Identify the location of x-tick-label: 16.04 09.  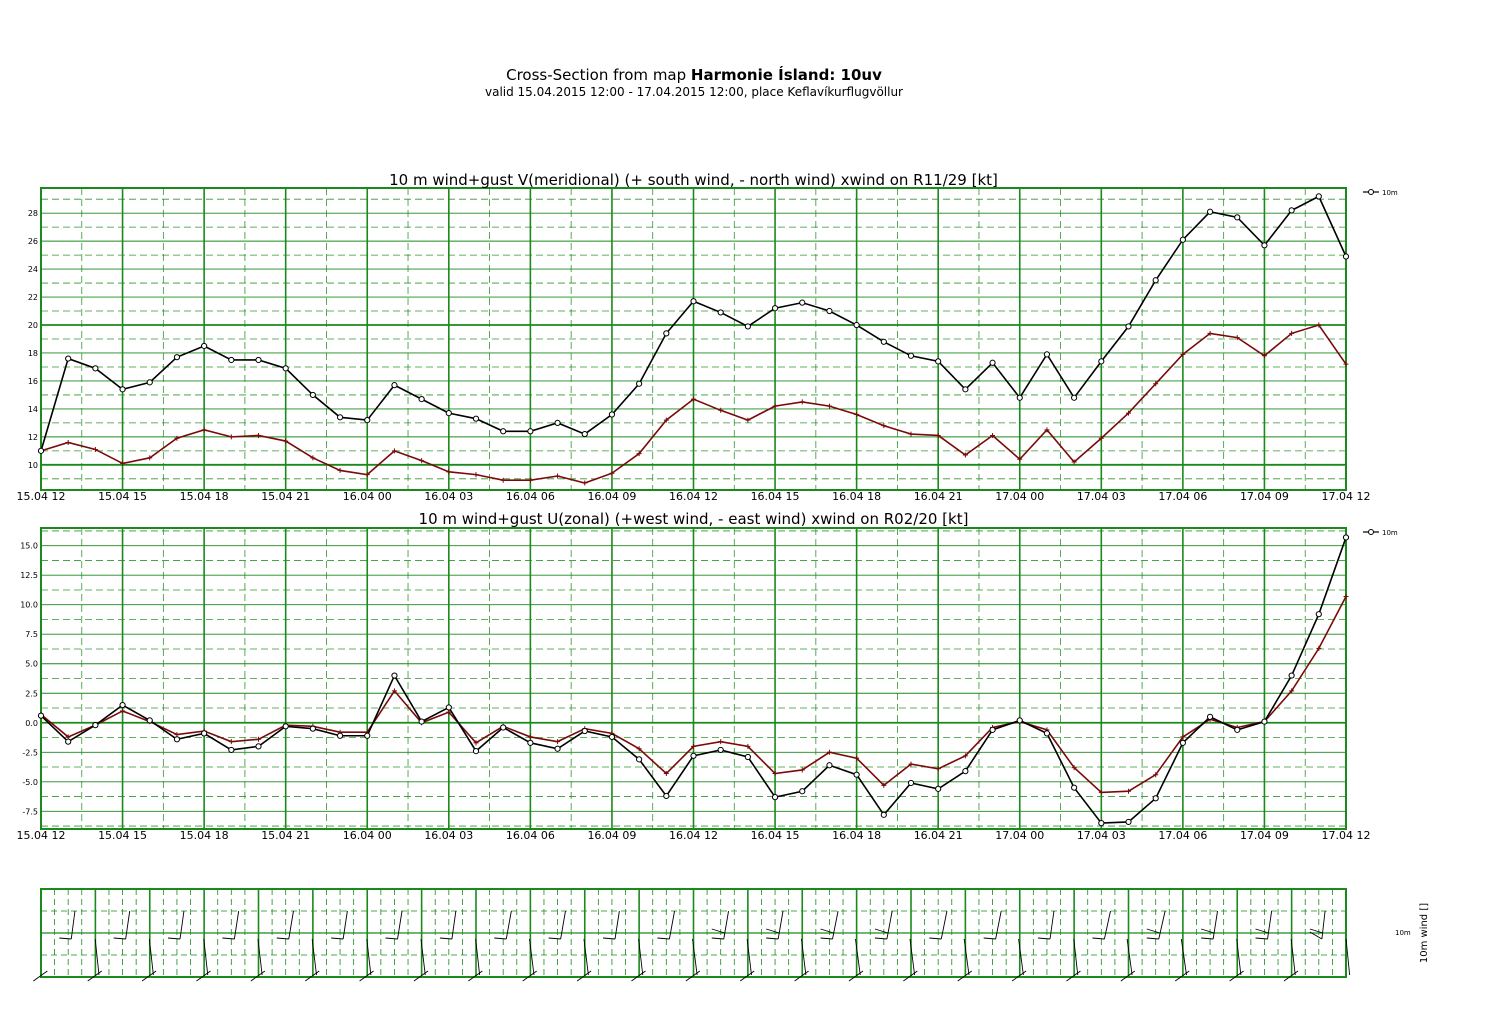
(611, 496).